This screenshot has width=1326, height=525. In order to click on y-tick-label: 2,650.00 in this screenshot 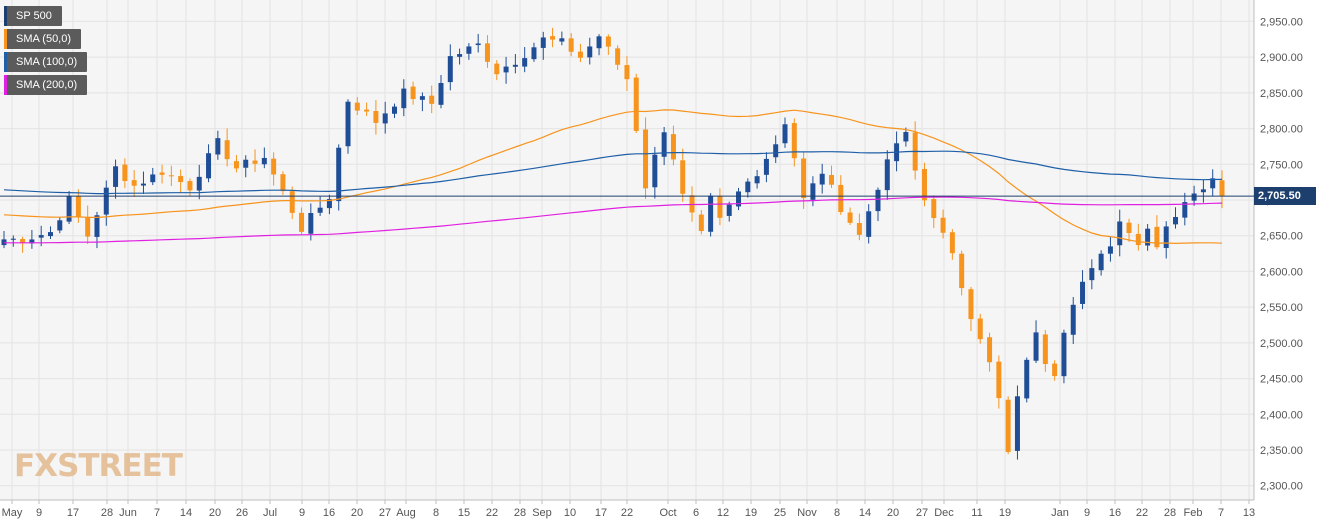, I will do `click(1281, 237)`.